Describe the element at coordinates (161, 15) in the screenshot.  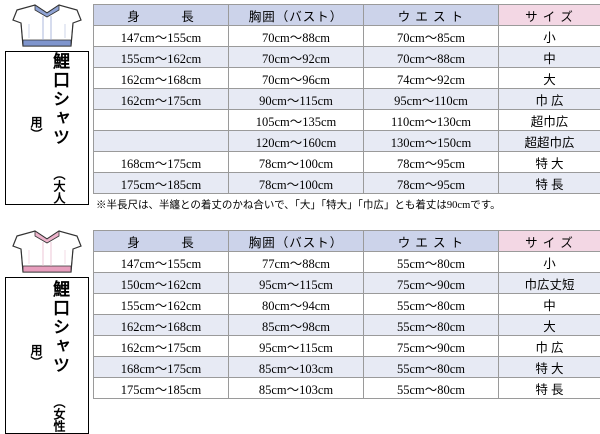
I see `header-height-adult: 身 長` at that location.